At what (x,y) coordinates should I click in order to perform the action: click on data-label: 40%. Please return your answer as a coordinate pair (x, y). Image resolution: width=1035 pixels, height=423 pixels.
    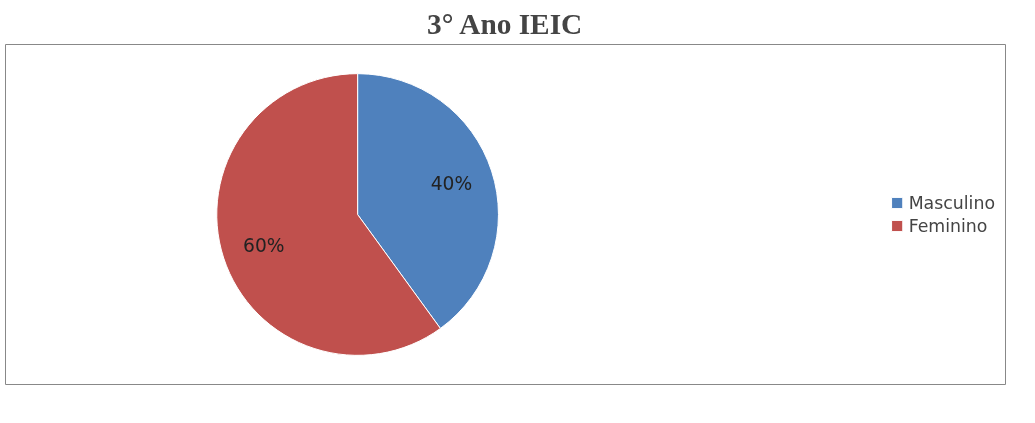
    Looking at the image, I should click on (451, 184).